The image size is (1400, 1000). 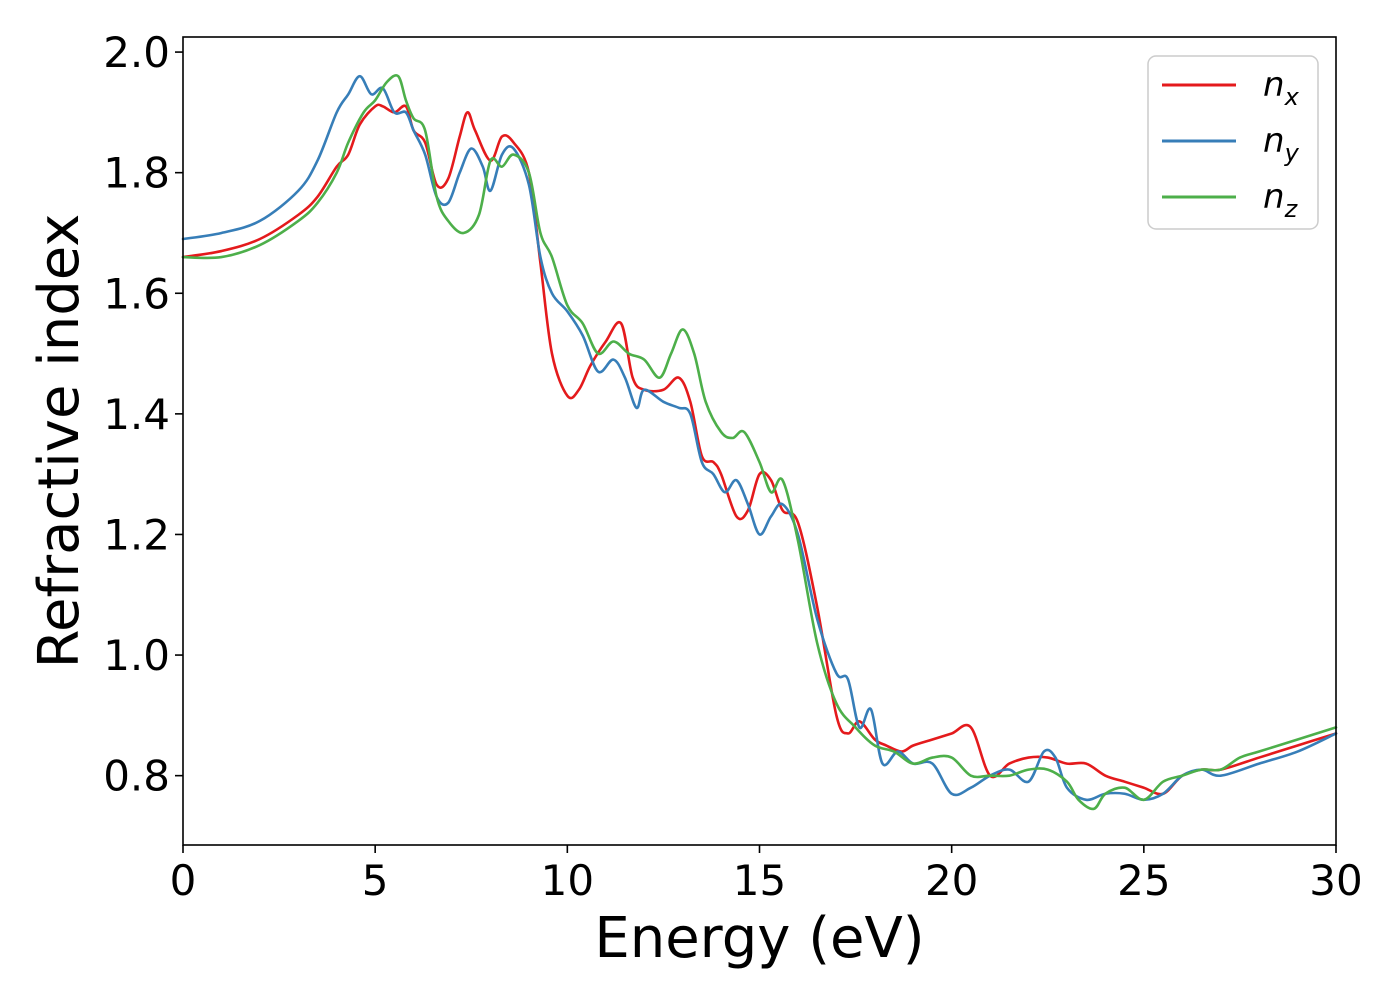 What do you see at coordinates (136, 776) in the screenshot?
I see `y-tick-label: 0.8` at bounding box center [136, 776].